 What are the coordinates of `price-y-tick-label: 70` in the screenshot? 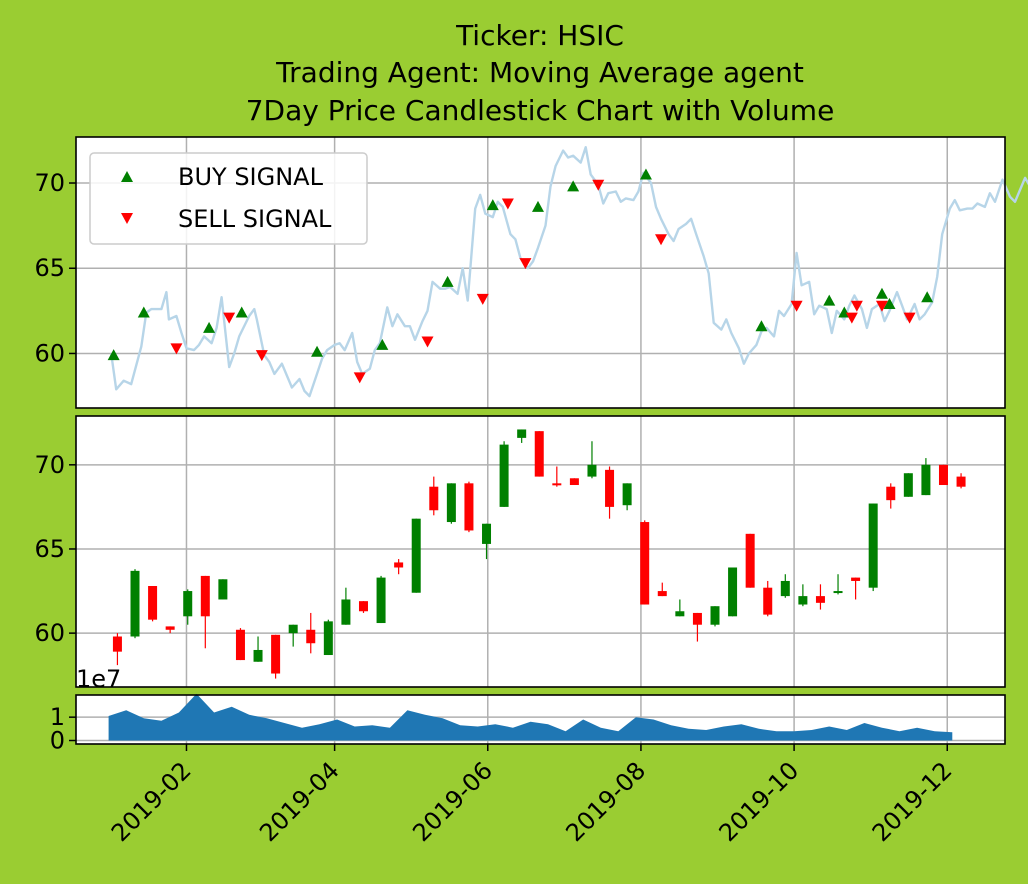 It's located at (49, 183).